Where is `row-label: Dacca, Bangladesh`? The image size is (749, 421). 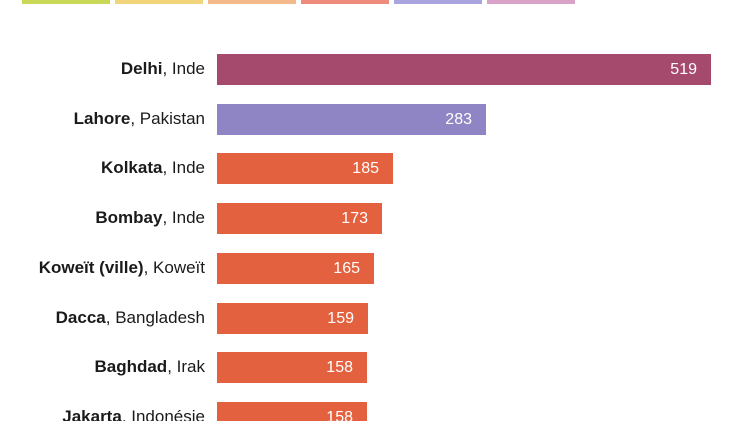
row-label: Dacca, Bangladesh is located at coordinates (102, 318).